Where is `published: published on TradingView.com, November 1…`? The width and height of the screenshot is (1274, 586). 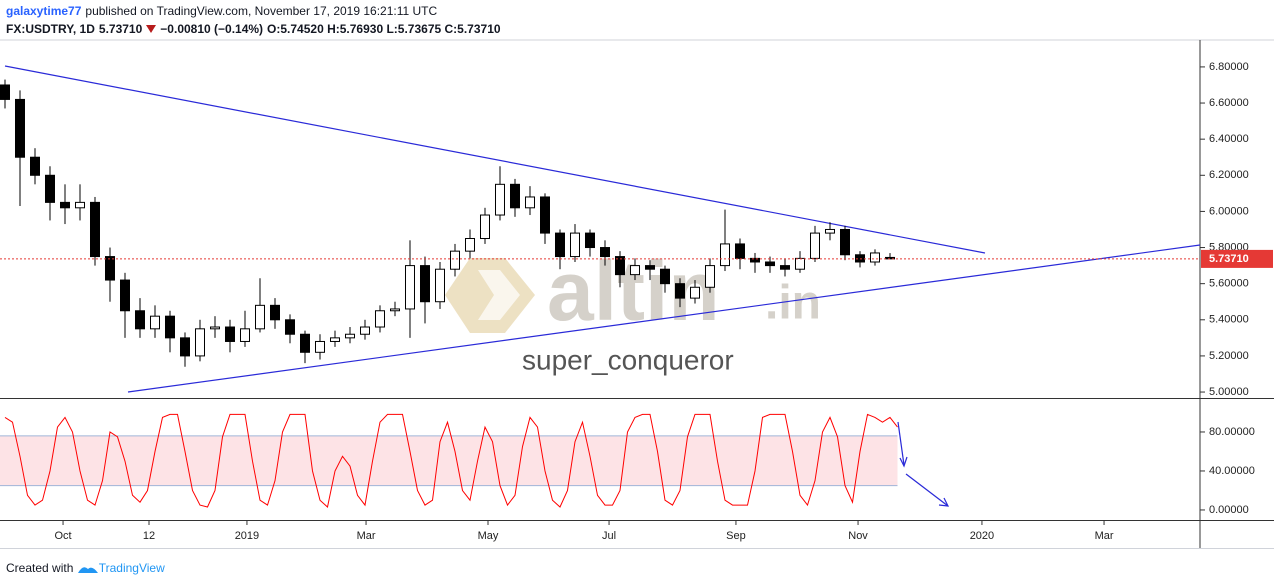 published: published on TradingView.com, November 1… is located at coordinates (261, 11).